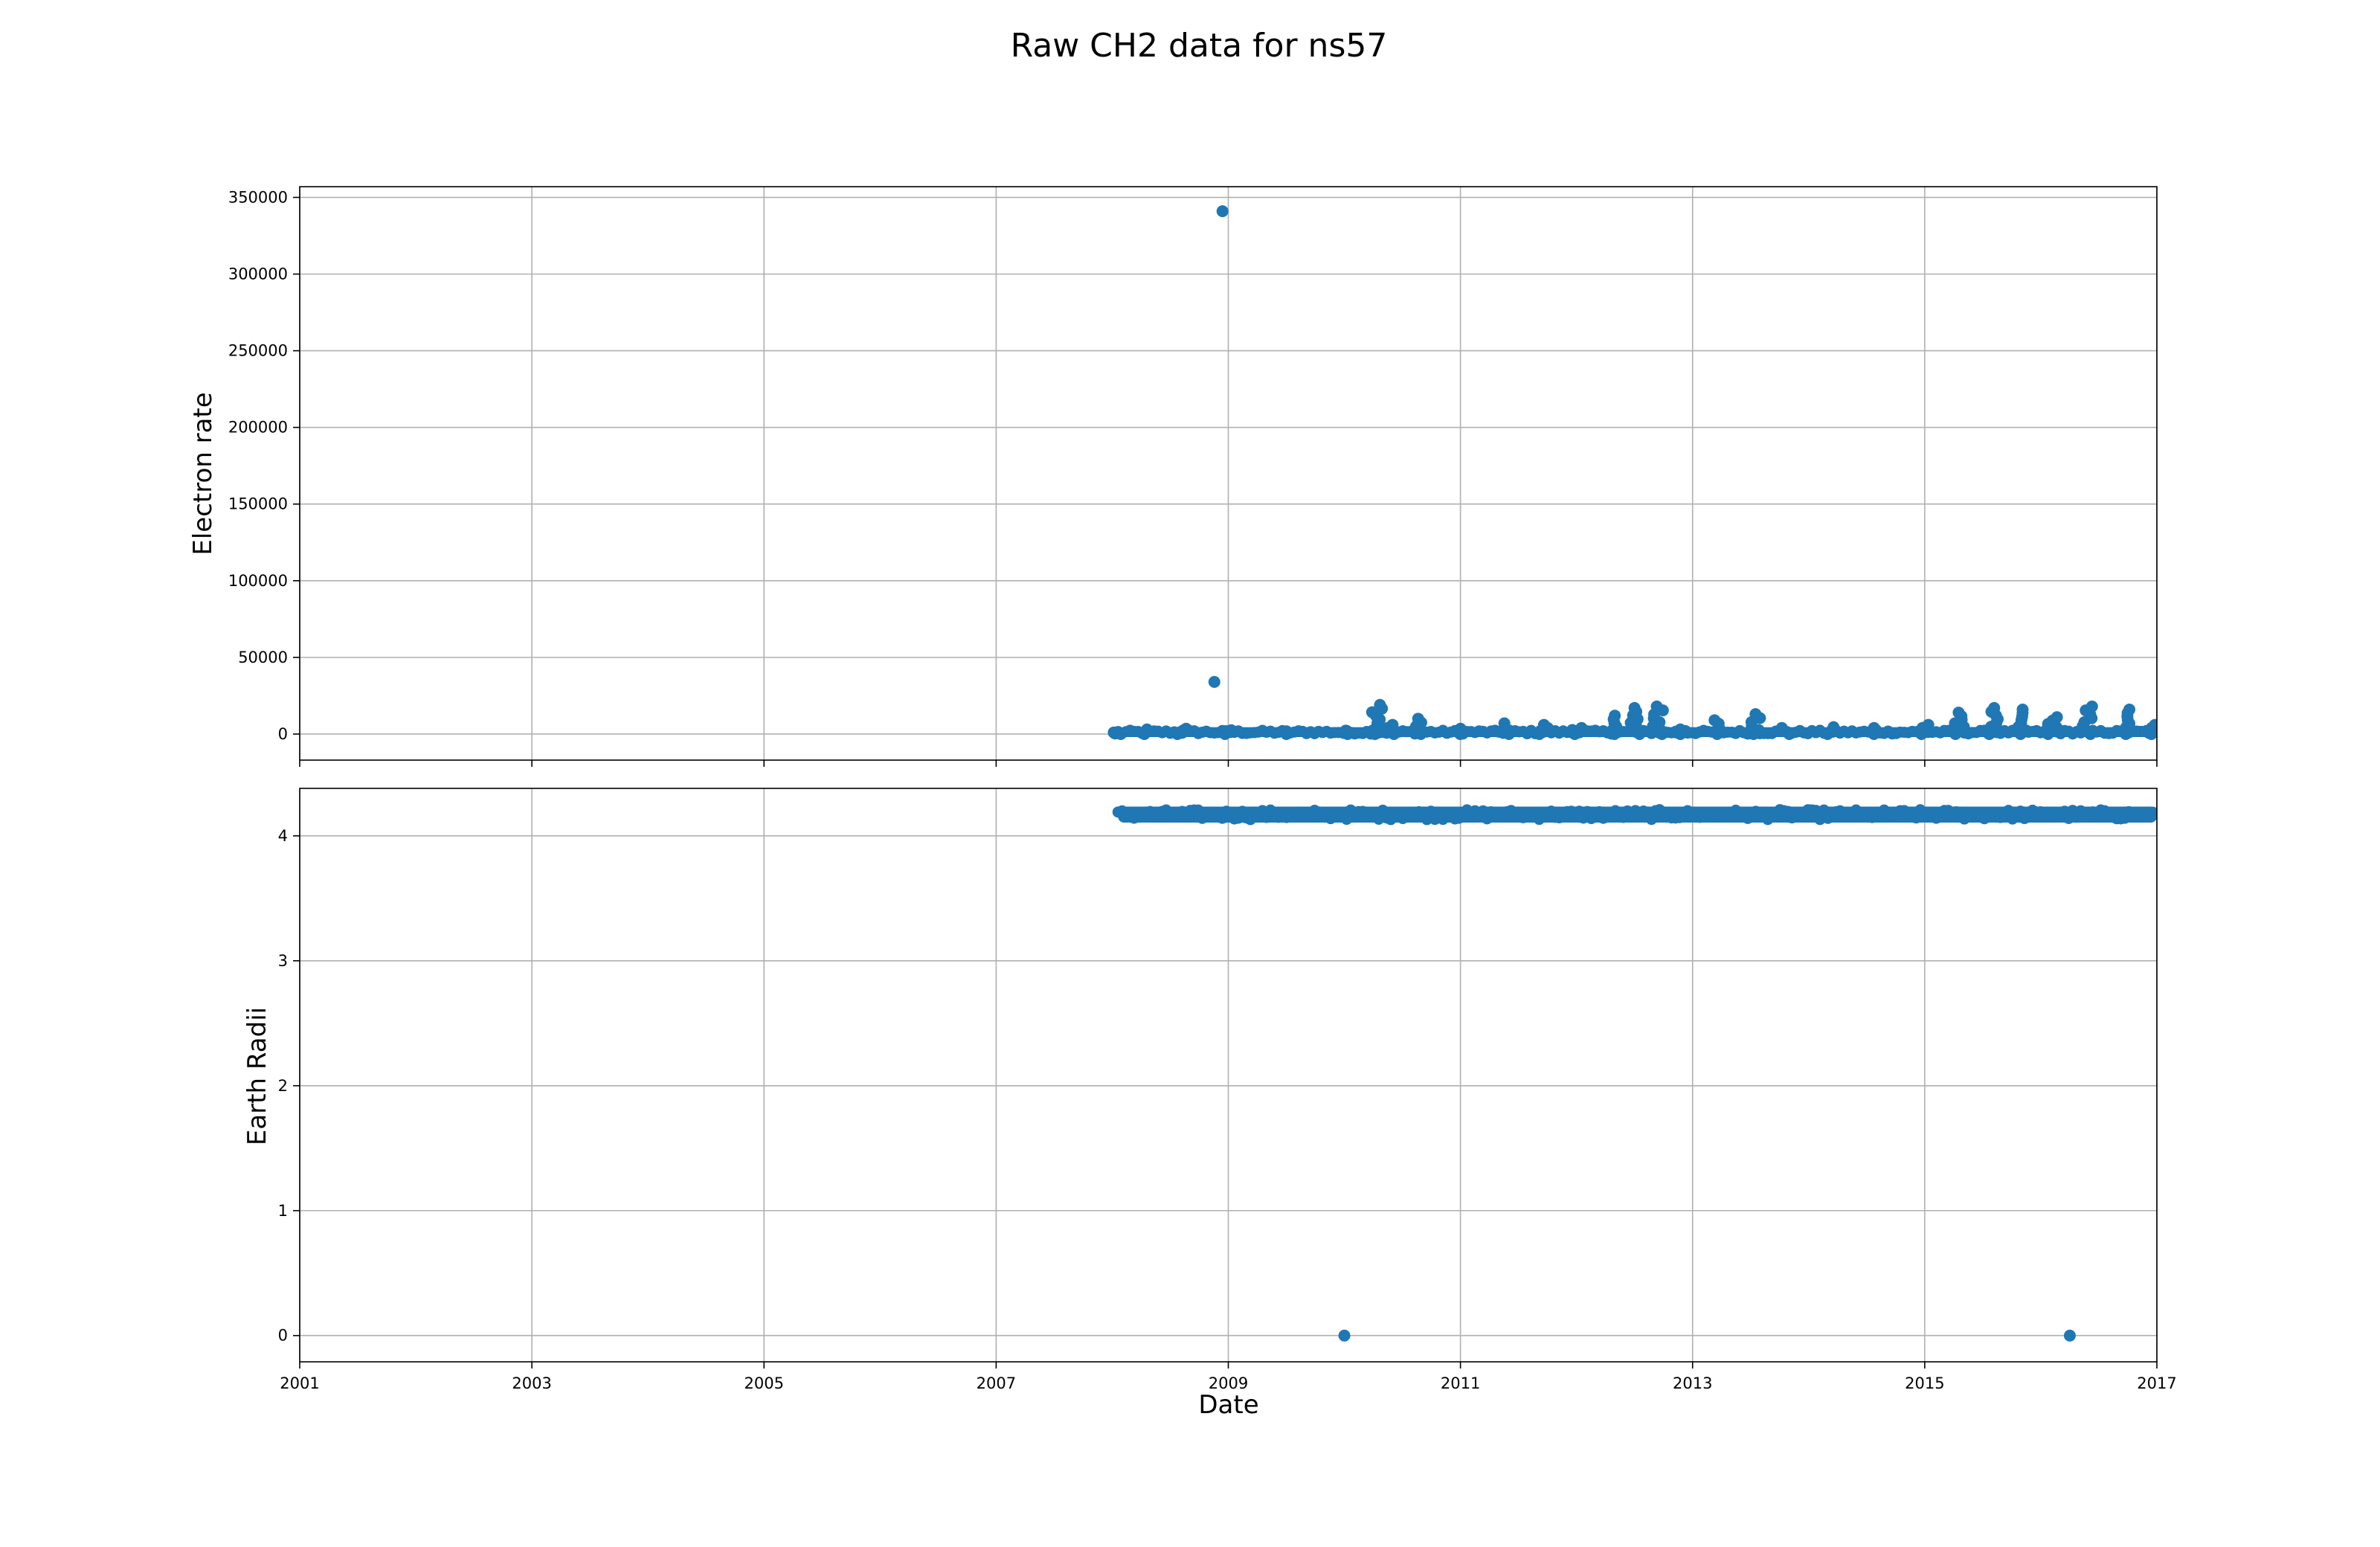 The height and width of the screenshot is (1547, 2380). I want to click on earth-radii-x-tick-label: 2007, so click(997, 1383).